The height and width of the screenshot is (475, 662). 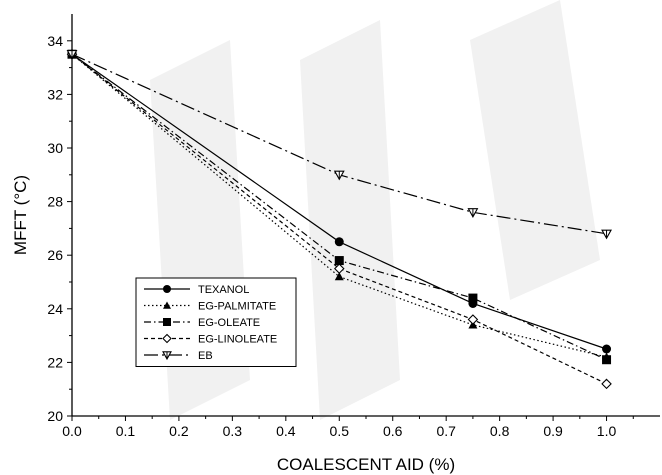 I want to click on data-point-eg-palmitate, so click(x=339, y=276).